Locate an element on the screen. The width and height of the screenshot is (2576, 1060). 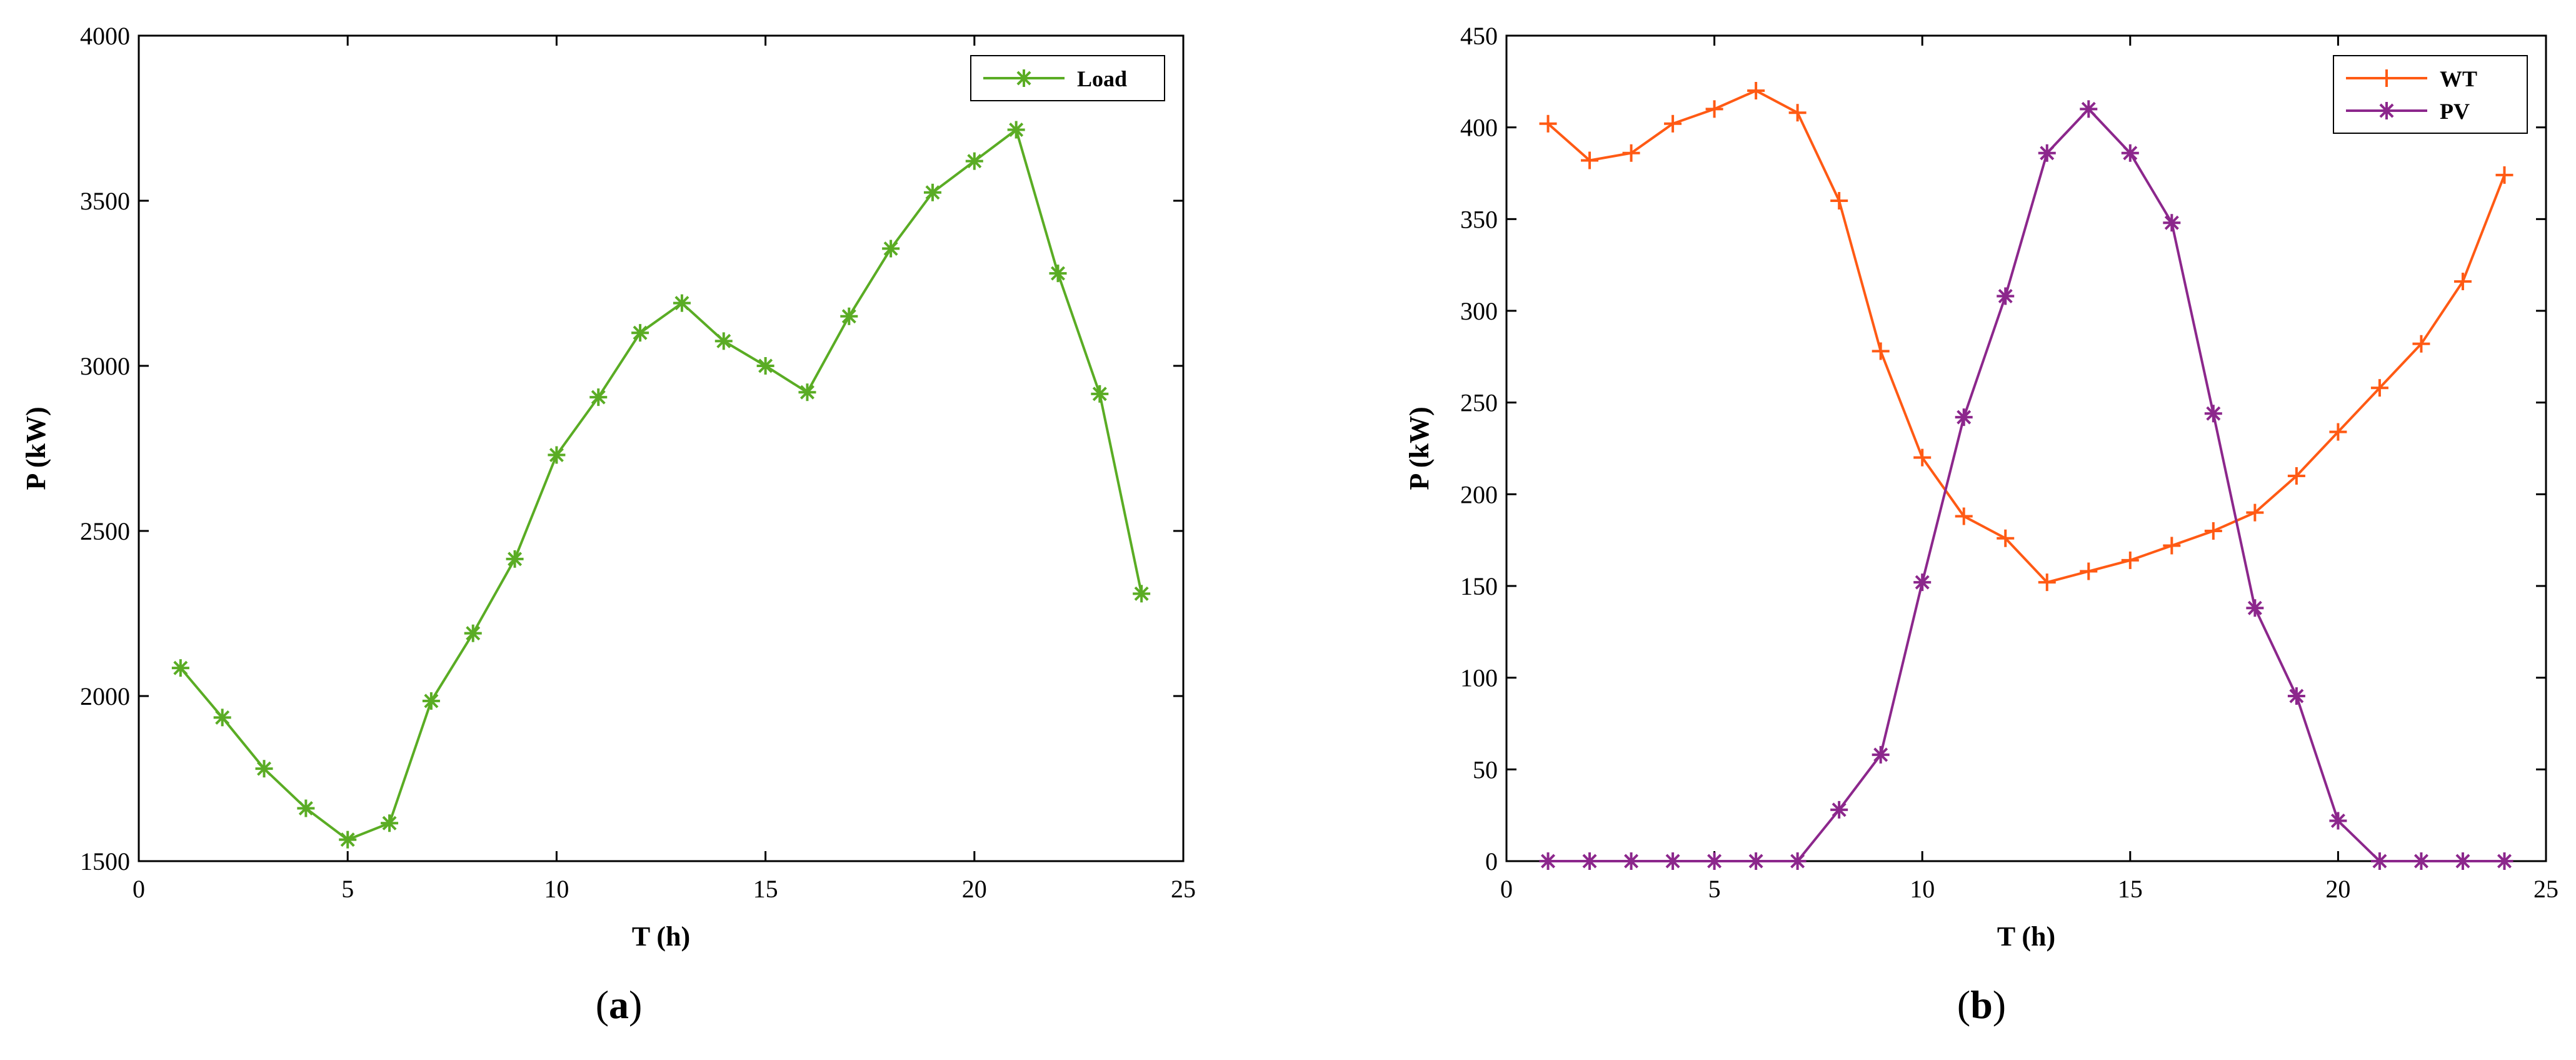
y-tick-label-b-7: 350 is located at coordinates (1479, 219).